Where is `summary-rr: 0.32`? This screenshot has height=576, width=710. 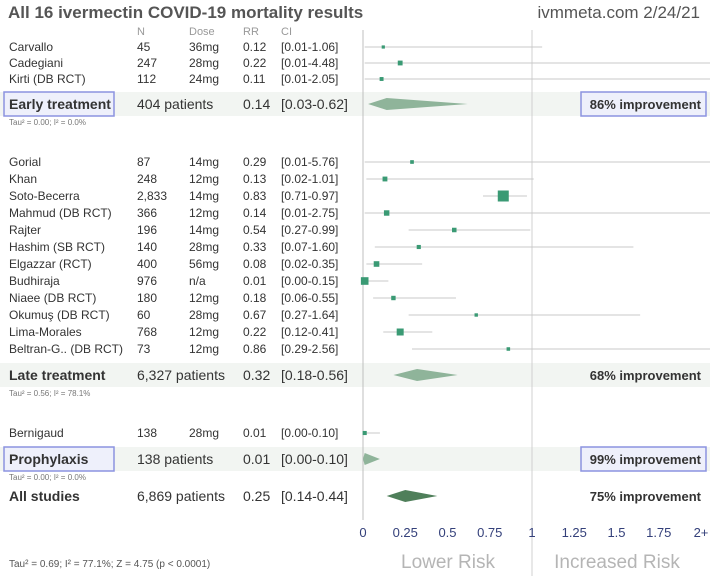
summary-rr: 0.32 is located at coordinates (256, 375).